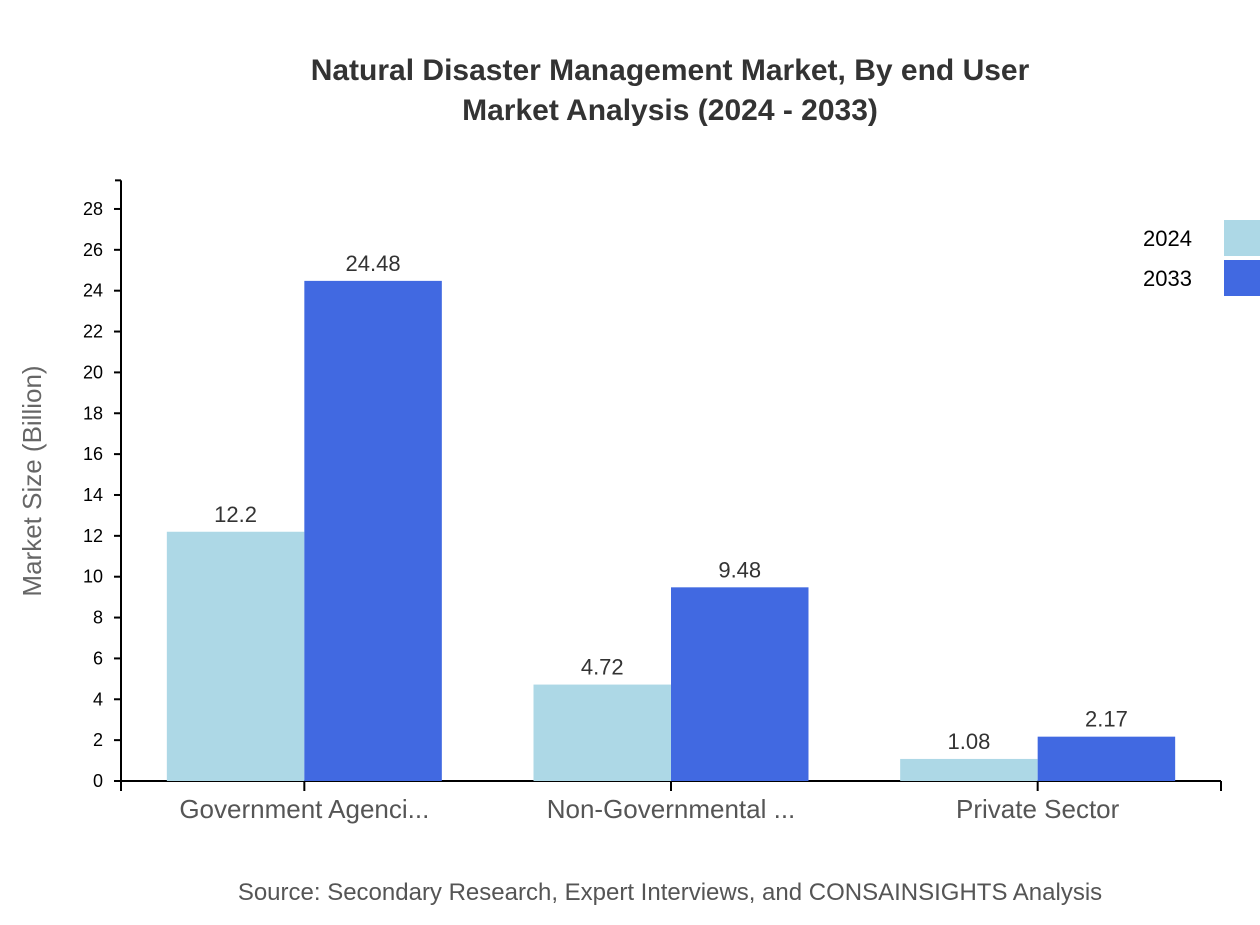 This screenshot has width=1260, height=925. Describe the element at coordinates (670, 110) in the screenshot. I see `chart-title-line-2: Market Analysis (2024 - 2033)` at that location.